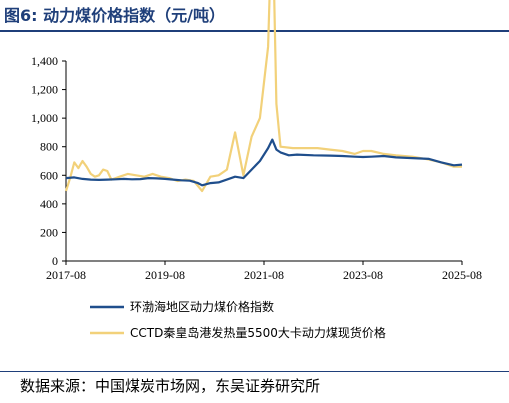  What do you see at coordinates (202, 306) in the screenshot?
I see `legend-label-1: 环渤海地区动力煤价格指数` at bounding box center [202, 306].